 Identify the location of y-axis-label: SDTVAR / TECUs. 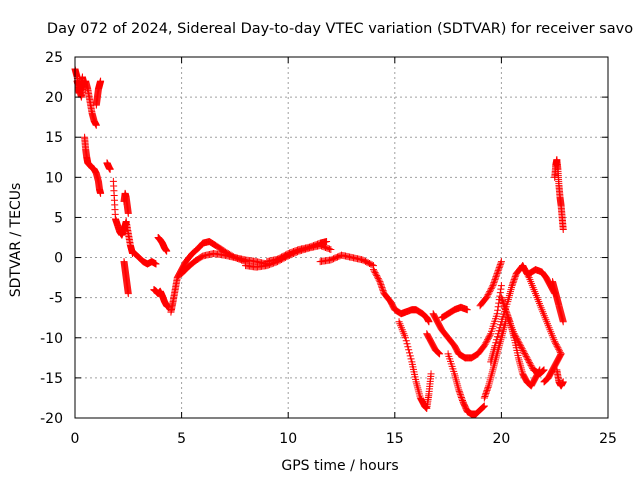
(16, 240).